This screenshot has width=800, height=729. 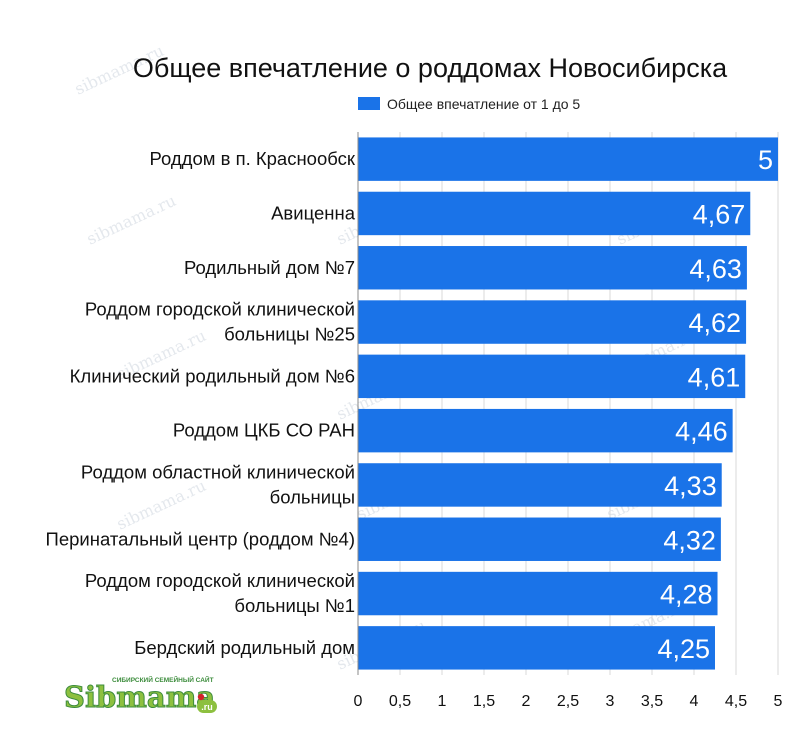 I want to click on category-label: Авиценна, so click(x=313, y=212).